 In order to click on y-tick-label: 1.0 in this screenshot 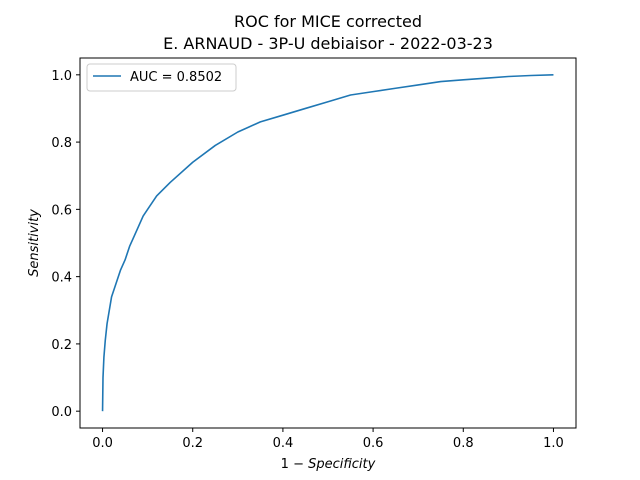, I will do `click(61, 76)`.